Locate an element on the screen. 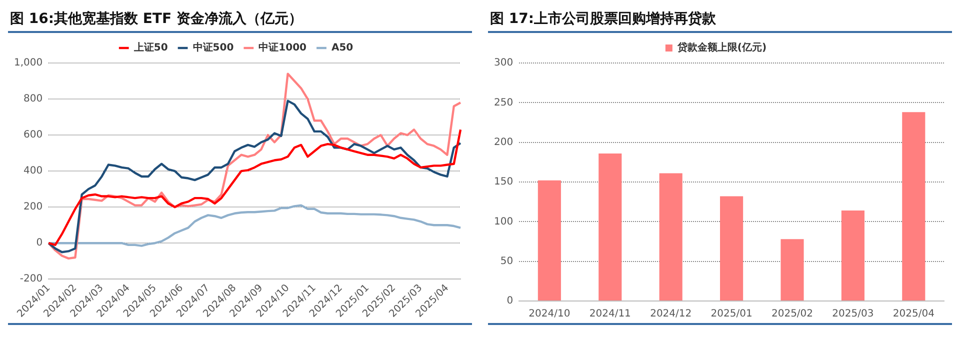 The image size is (960, 344). x-tick-label: 2024/11 is located at coordinates (610, 314).